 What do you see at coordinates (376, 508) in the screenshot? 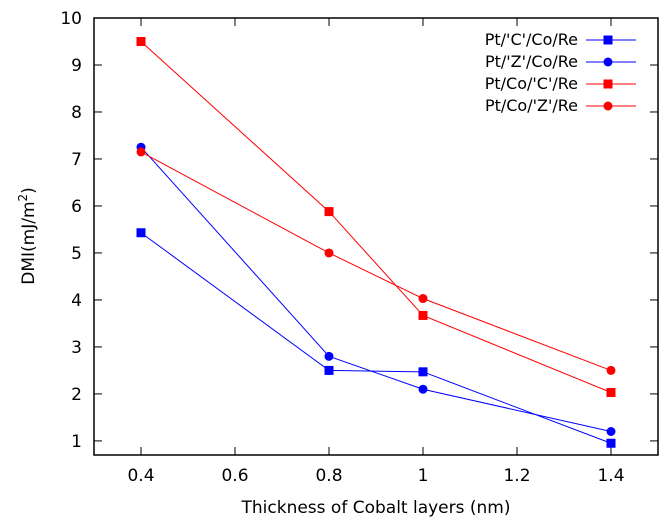
I see `x-axis-title: Thickness of Cobalt layers (nm)` at bounding box center [376, 508].